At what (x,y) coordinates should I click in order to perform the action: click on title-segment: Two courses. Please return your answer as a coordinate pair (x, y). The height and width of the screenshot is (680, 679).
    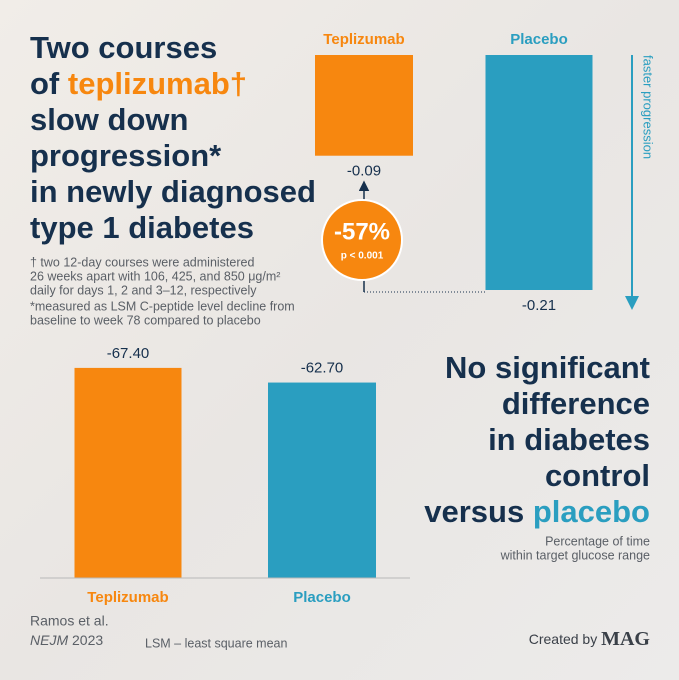
    Looking at the image, I should click on (123, 47).